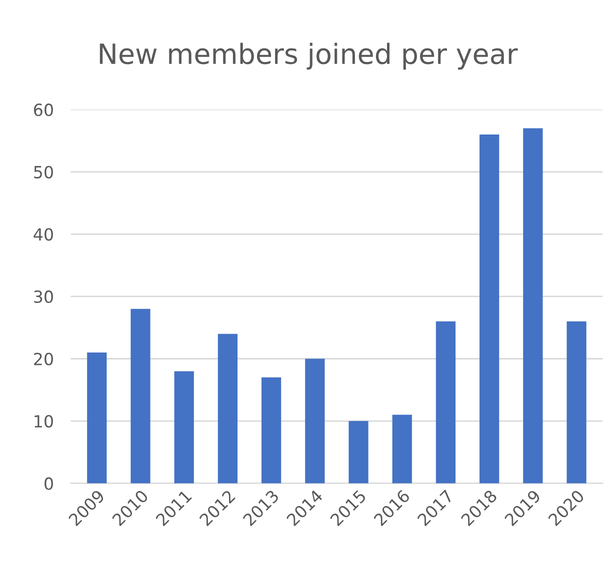 This screenshot has height=562, width=615. What do you see at coordinates (43, 234) in the screenshot?
I see `y-tick-label: 40` at bounding box center [43, 234].